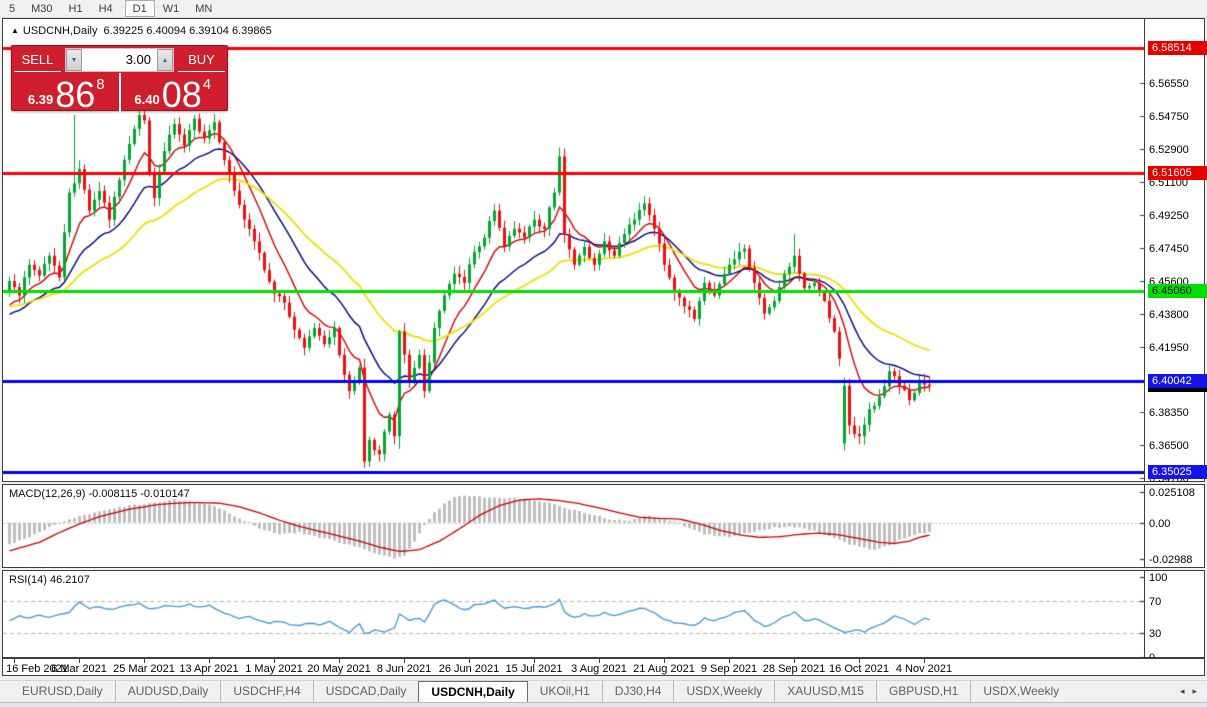 This screenshot has height=707, width=1207. I want to click on date-axis-label: 21 Aug 2021, so click(664, 669).